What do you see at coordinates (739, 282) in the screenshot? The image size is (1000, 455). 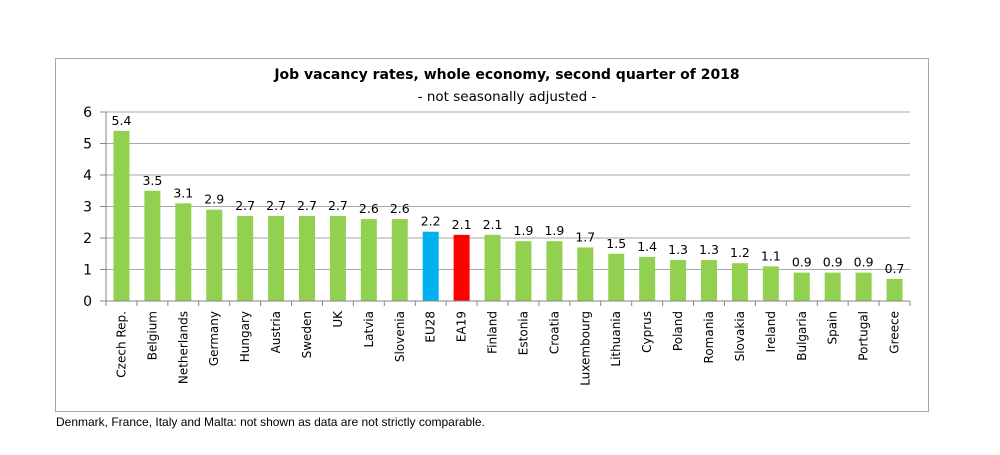 I see `bar-slovakia` at bounding box center [739, 282].